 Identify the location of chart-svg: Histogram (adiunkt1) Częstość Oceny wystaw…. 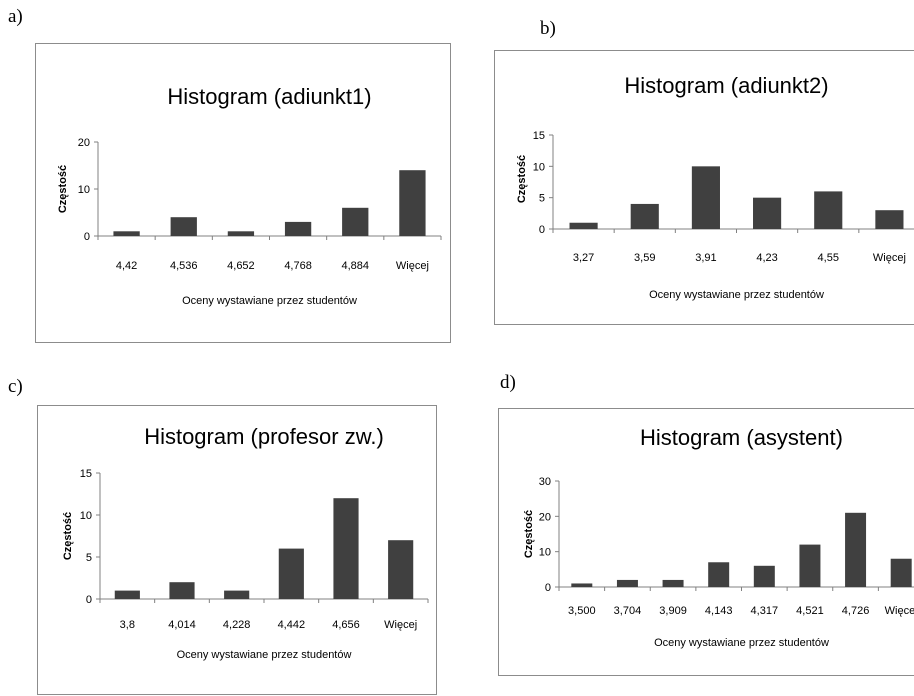
(249, 195).